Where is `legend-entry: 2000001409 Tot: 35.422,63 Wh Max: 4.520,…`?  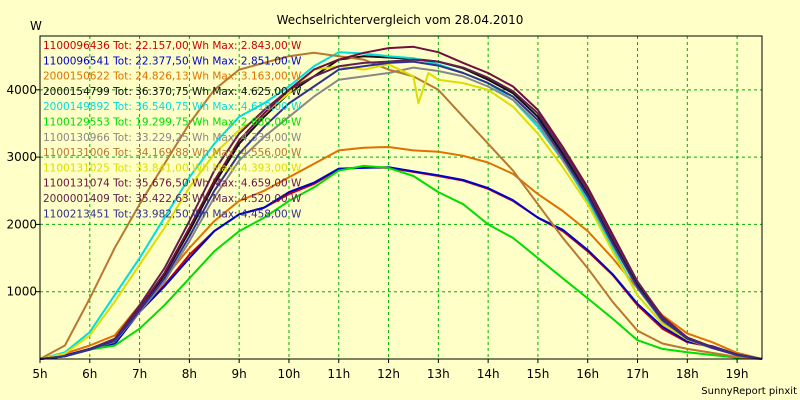
legend-entry: 2000001409 Tot: 35.422,63 Wh Max: 4.520,… is located at coordinates (172, 199).